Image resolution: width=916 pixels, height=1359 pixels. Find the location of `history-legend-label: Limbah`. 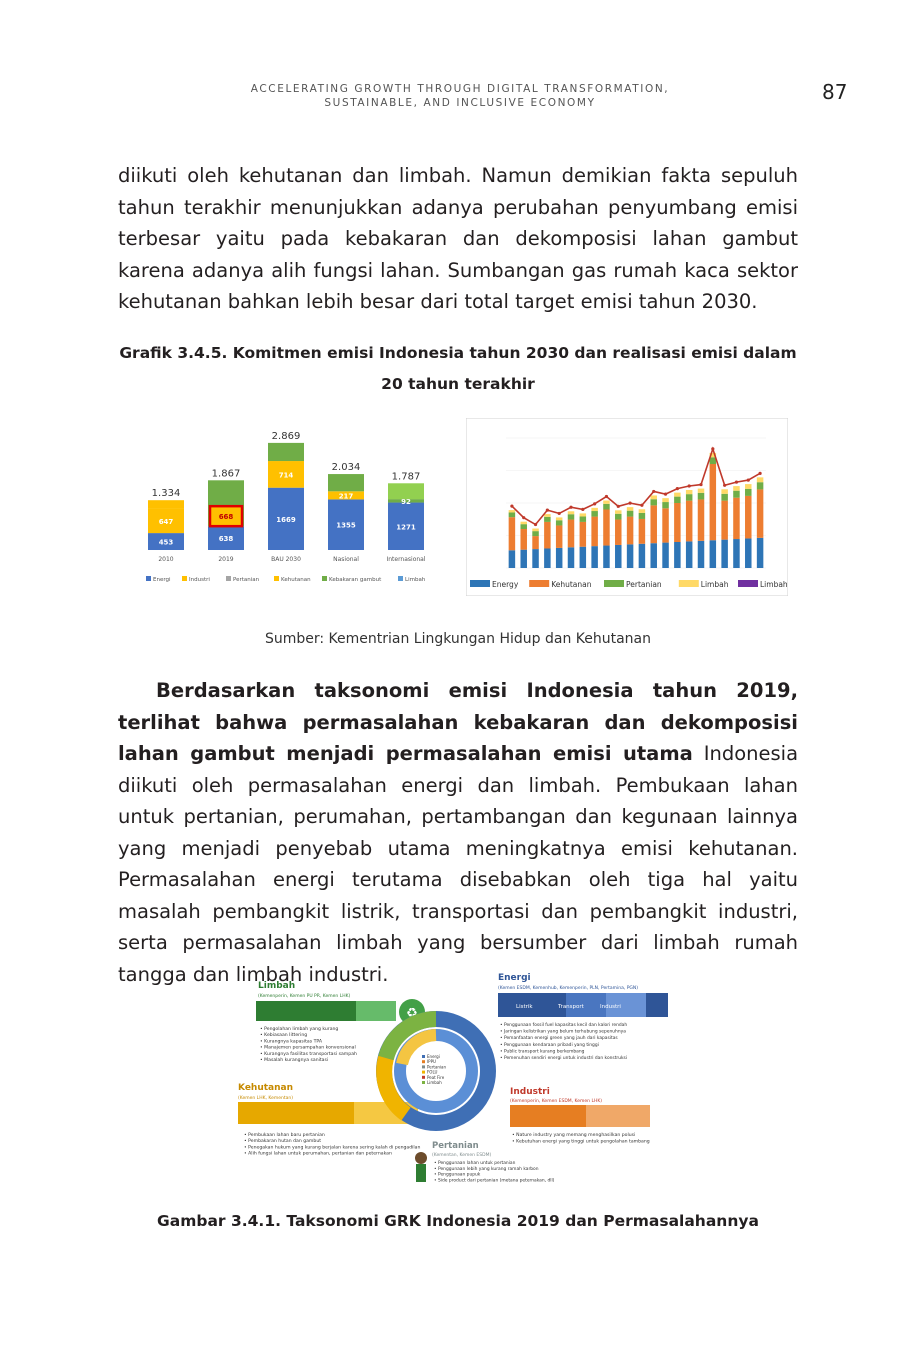

history-legend-label: Limbah is located at coordinates (715, 584).